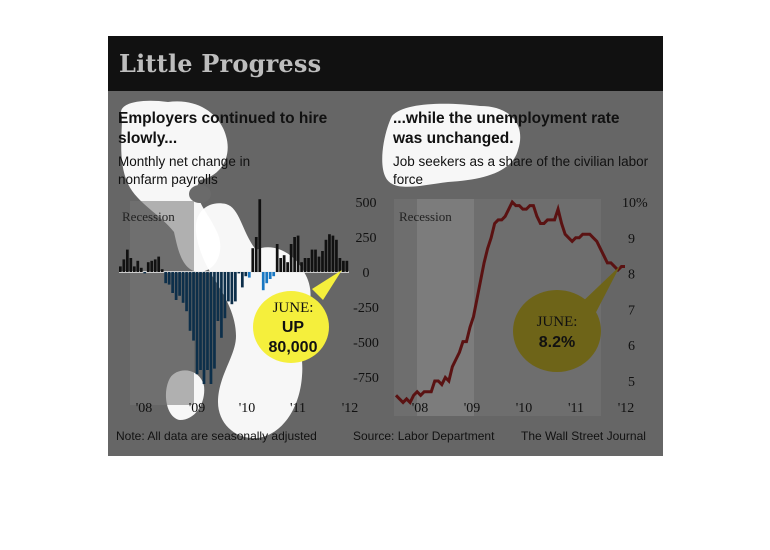  What do you see at coordinates (626, 408) in the screenshot?
I see `x-tick-label: '12` at bounding box center [626, 408].